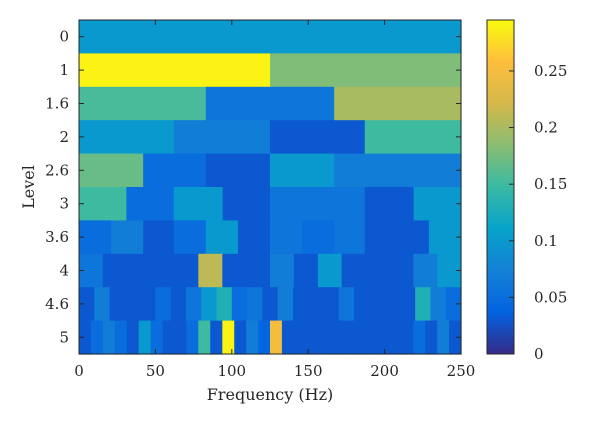 The height and width of the screenshot is (427, 600). I want to click on y-tick-label: 4.6, so click(57, 304).